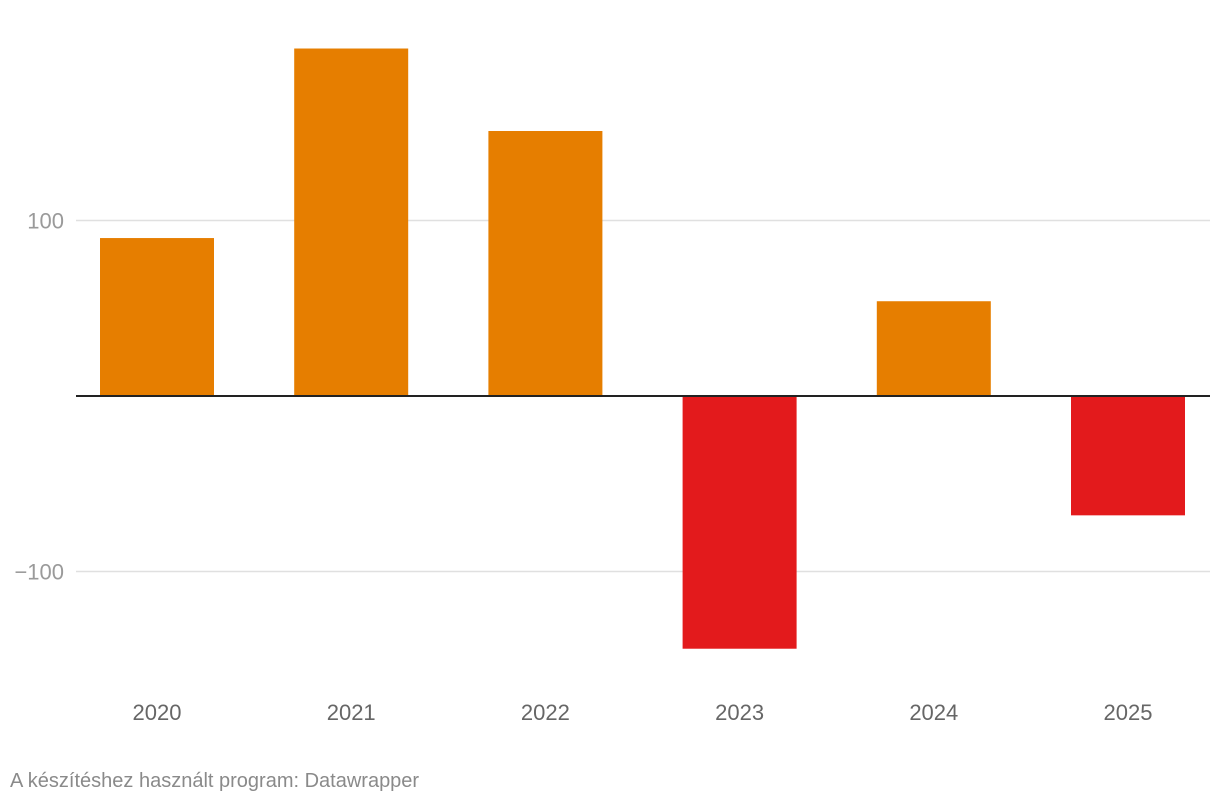  I want to click on bar-2021, so click(351, 222).